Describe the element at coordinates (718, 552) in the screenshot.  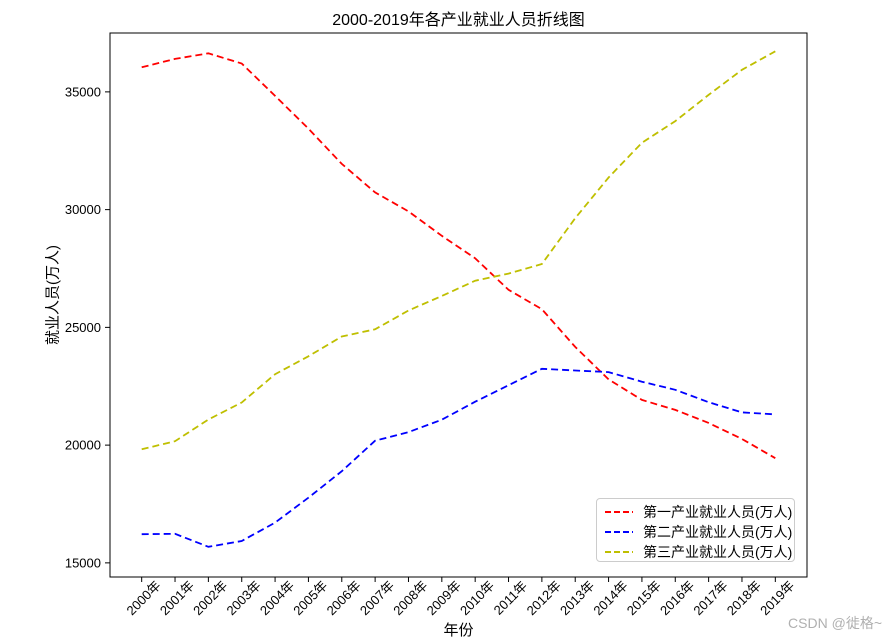
I see `legend-item-label: 第三产业就业人员(万人)` at that location.